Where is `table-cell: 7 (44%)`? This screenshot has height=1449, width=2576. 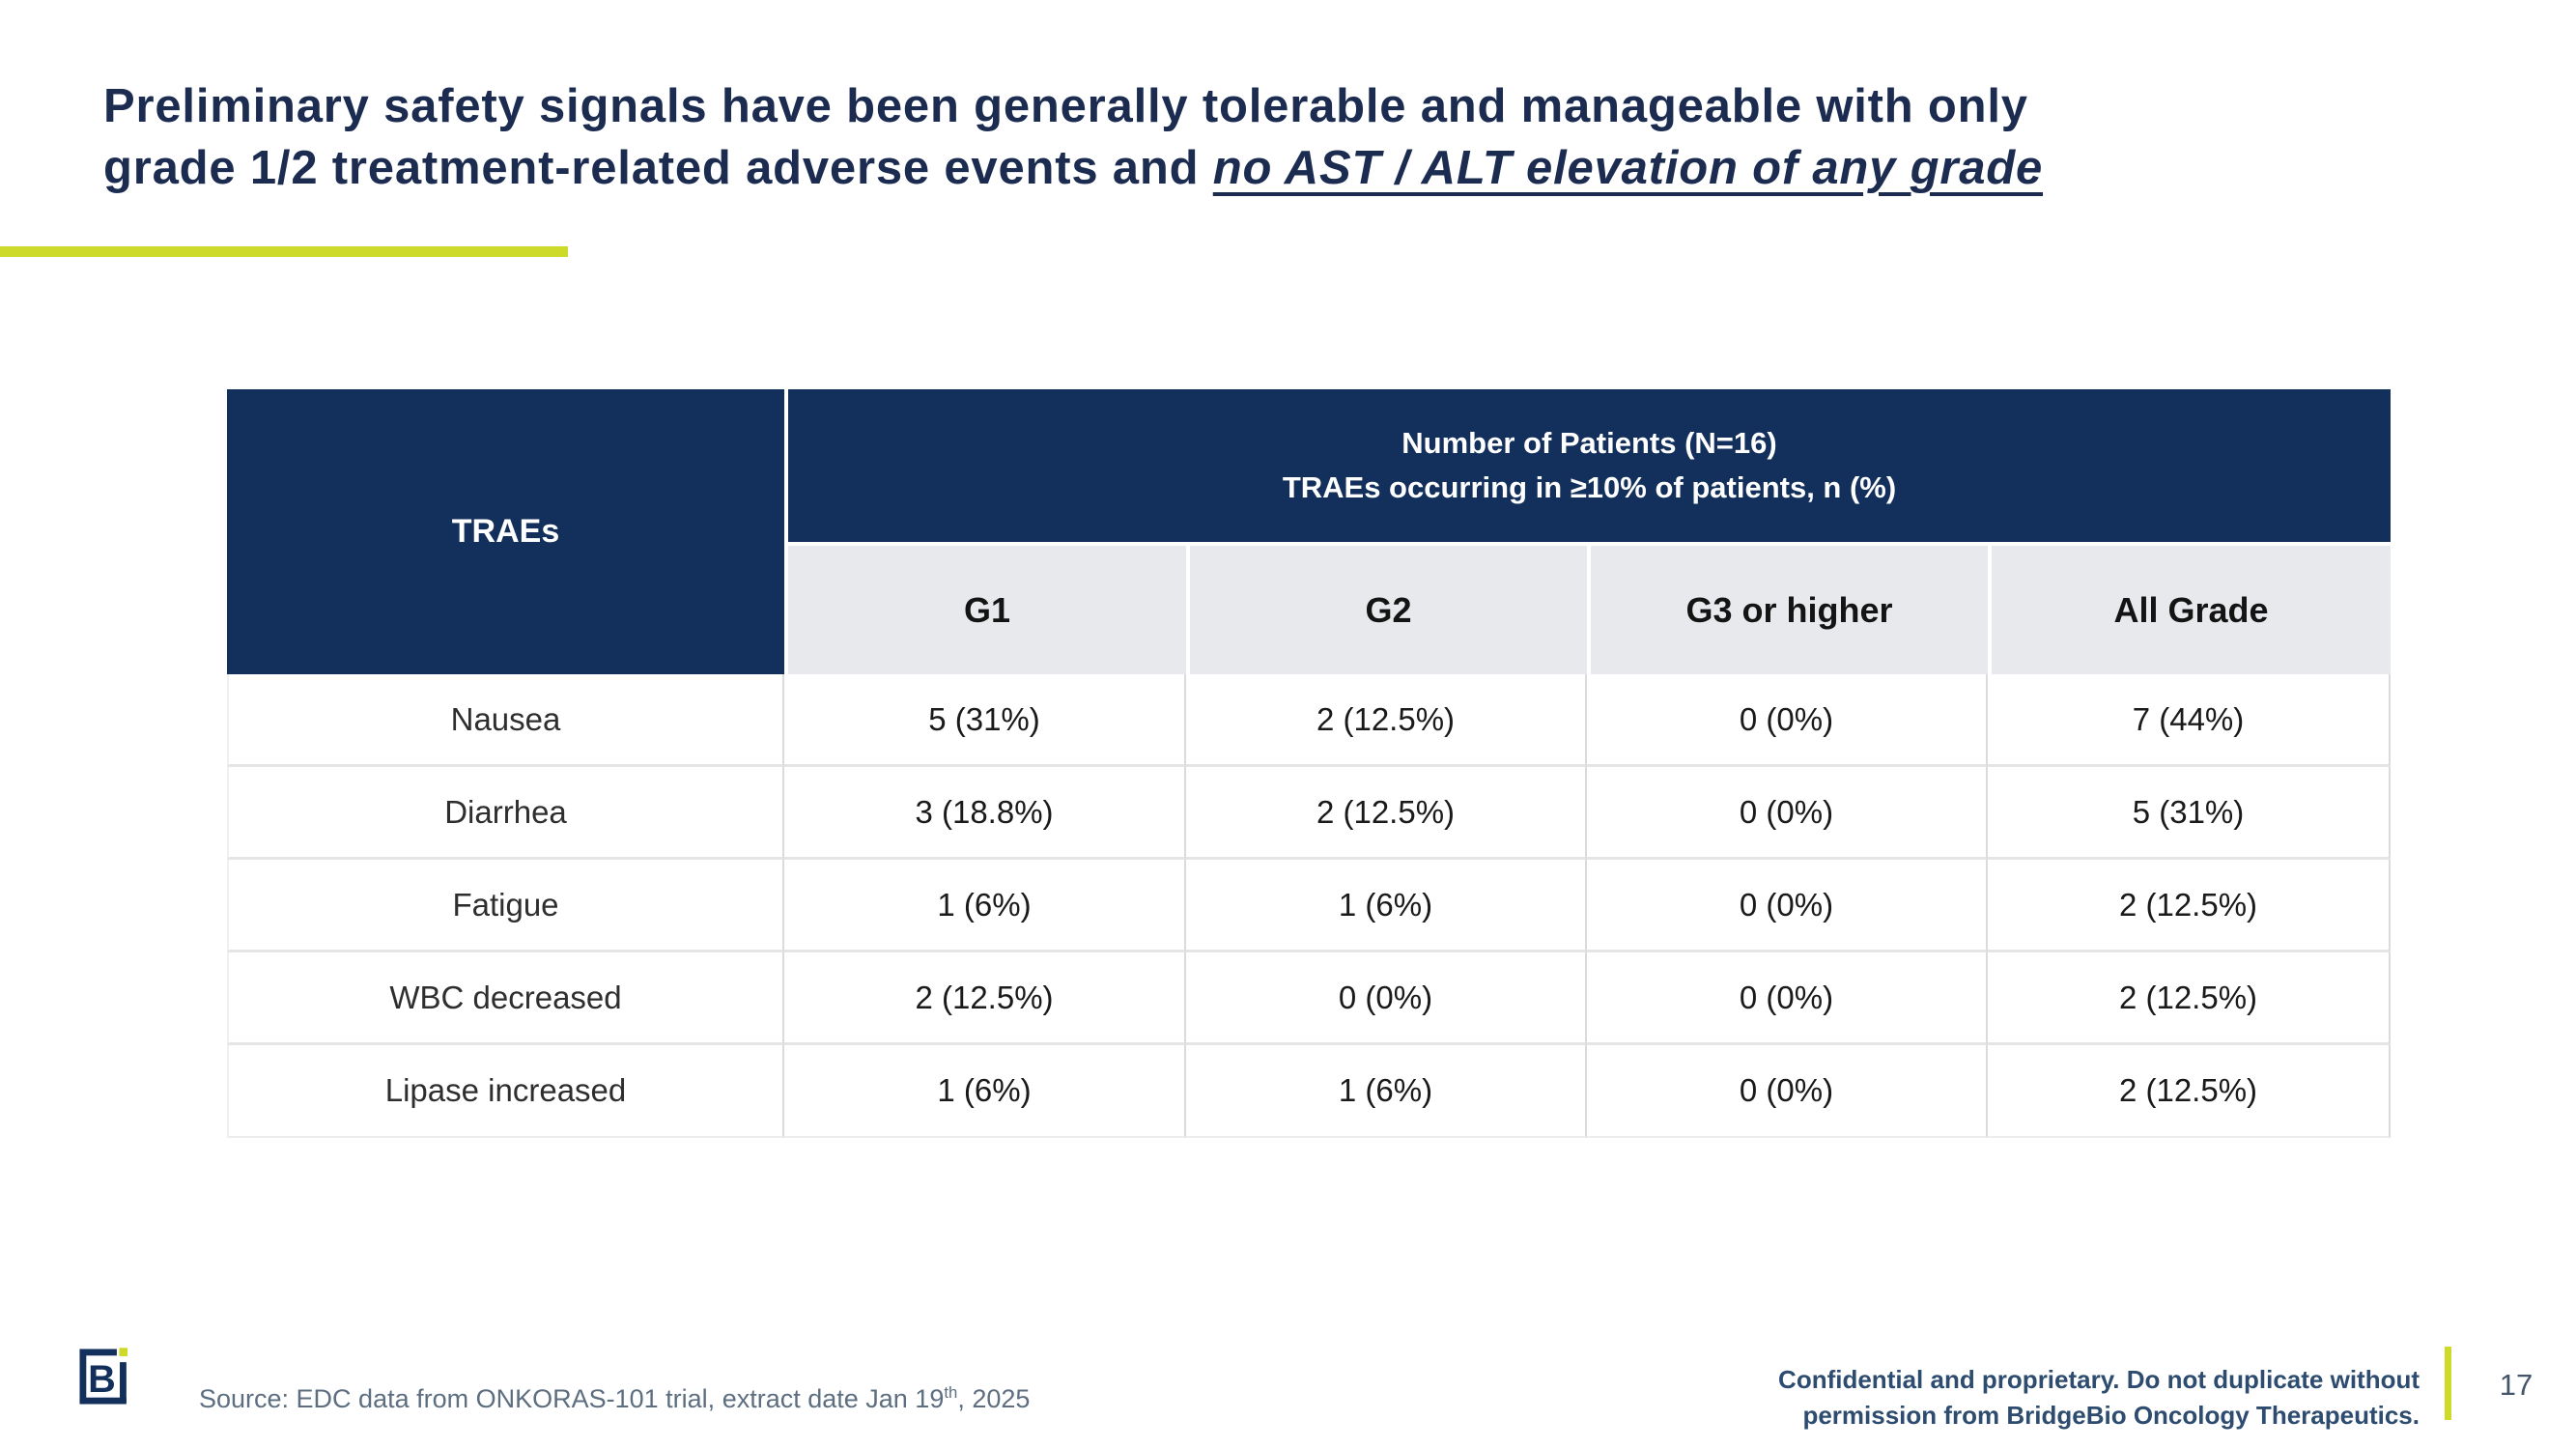
table-cell: 7 (44%) is located at coordinates (2189, 720).